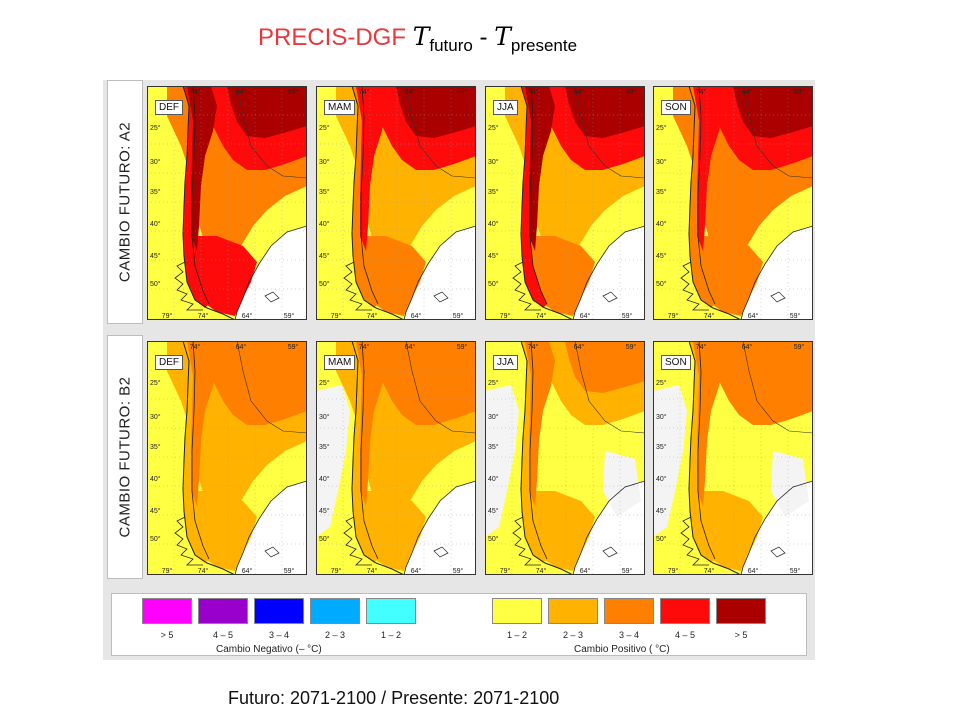 The height and width of the screenshot is (720, 960). Describe the element at coordinates (417, 44) in the screenshot. I see `chart-title: PRECIS-DGF Tfuturo - Tpresente` at that location.